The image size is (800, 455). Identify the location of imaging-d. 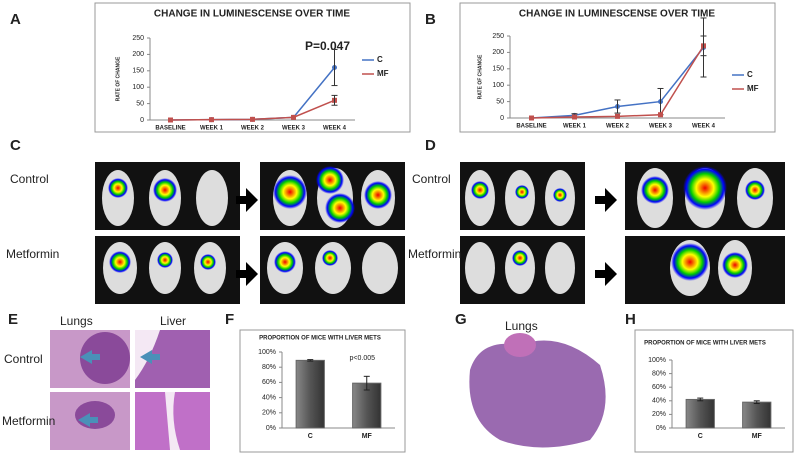
(622, 233).